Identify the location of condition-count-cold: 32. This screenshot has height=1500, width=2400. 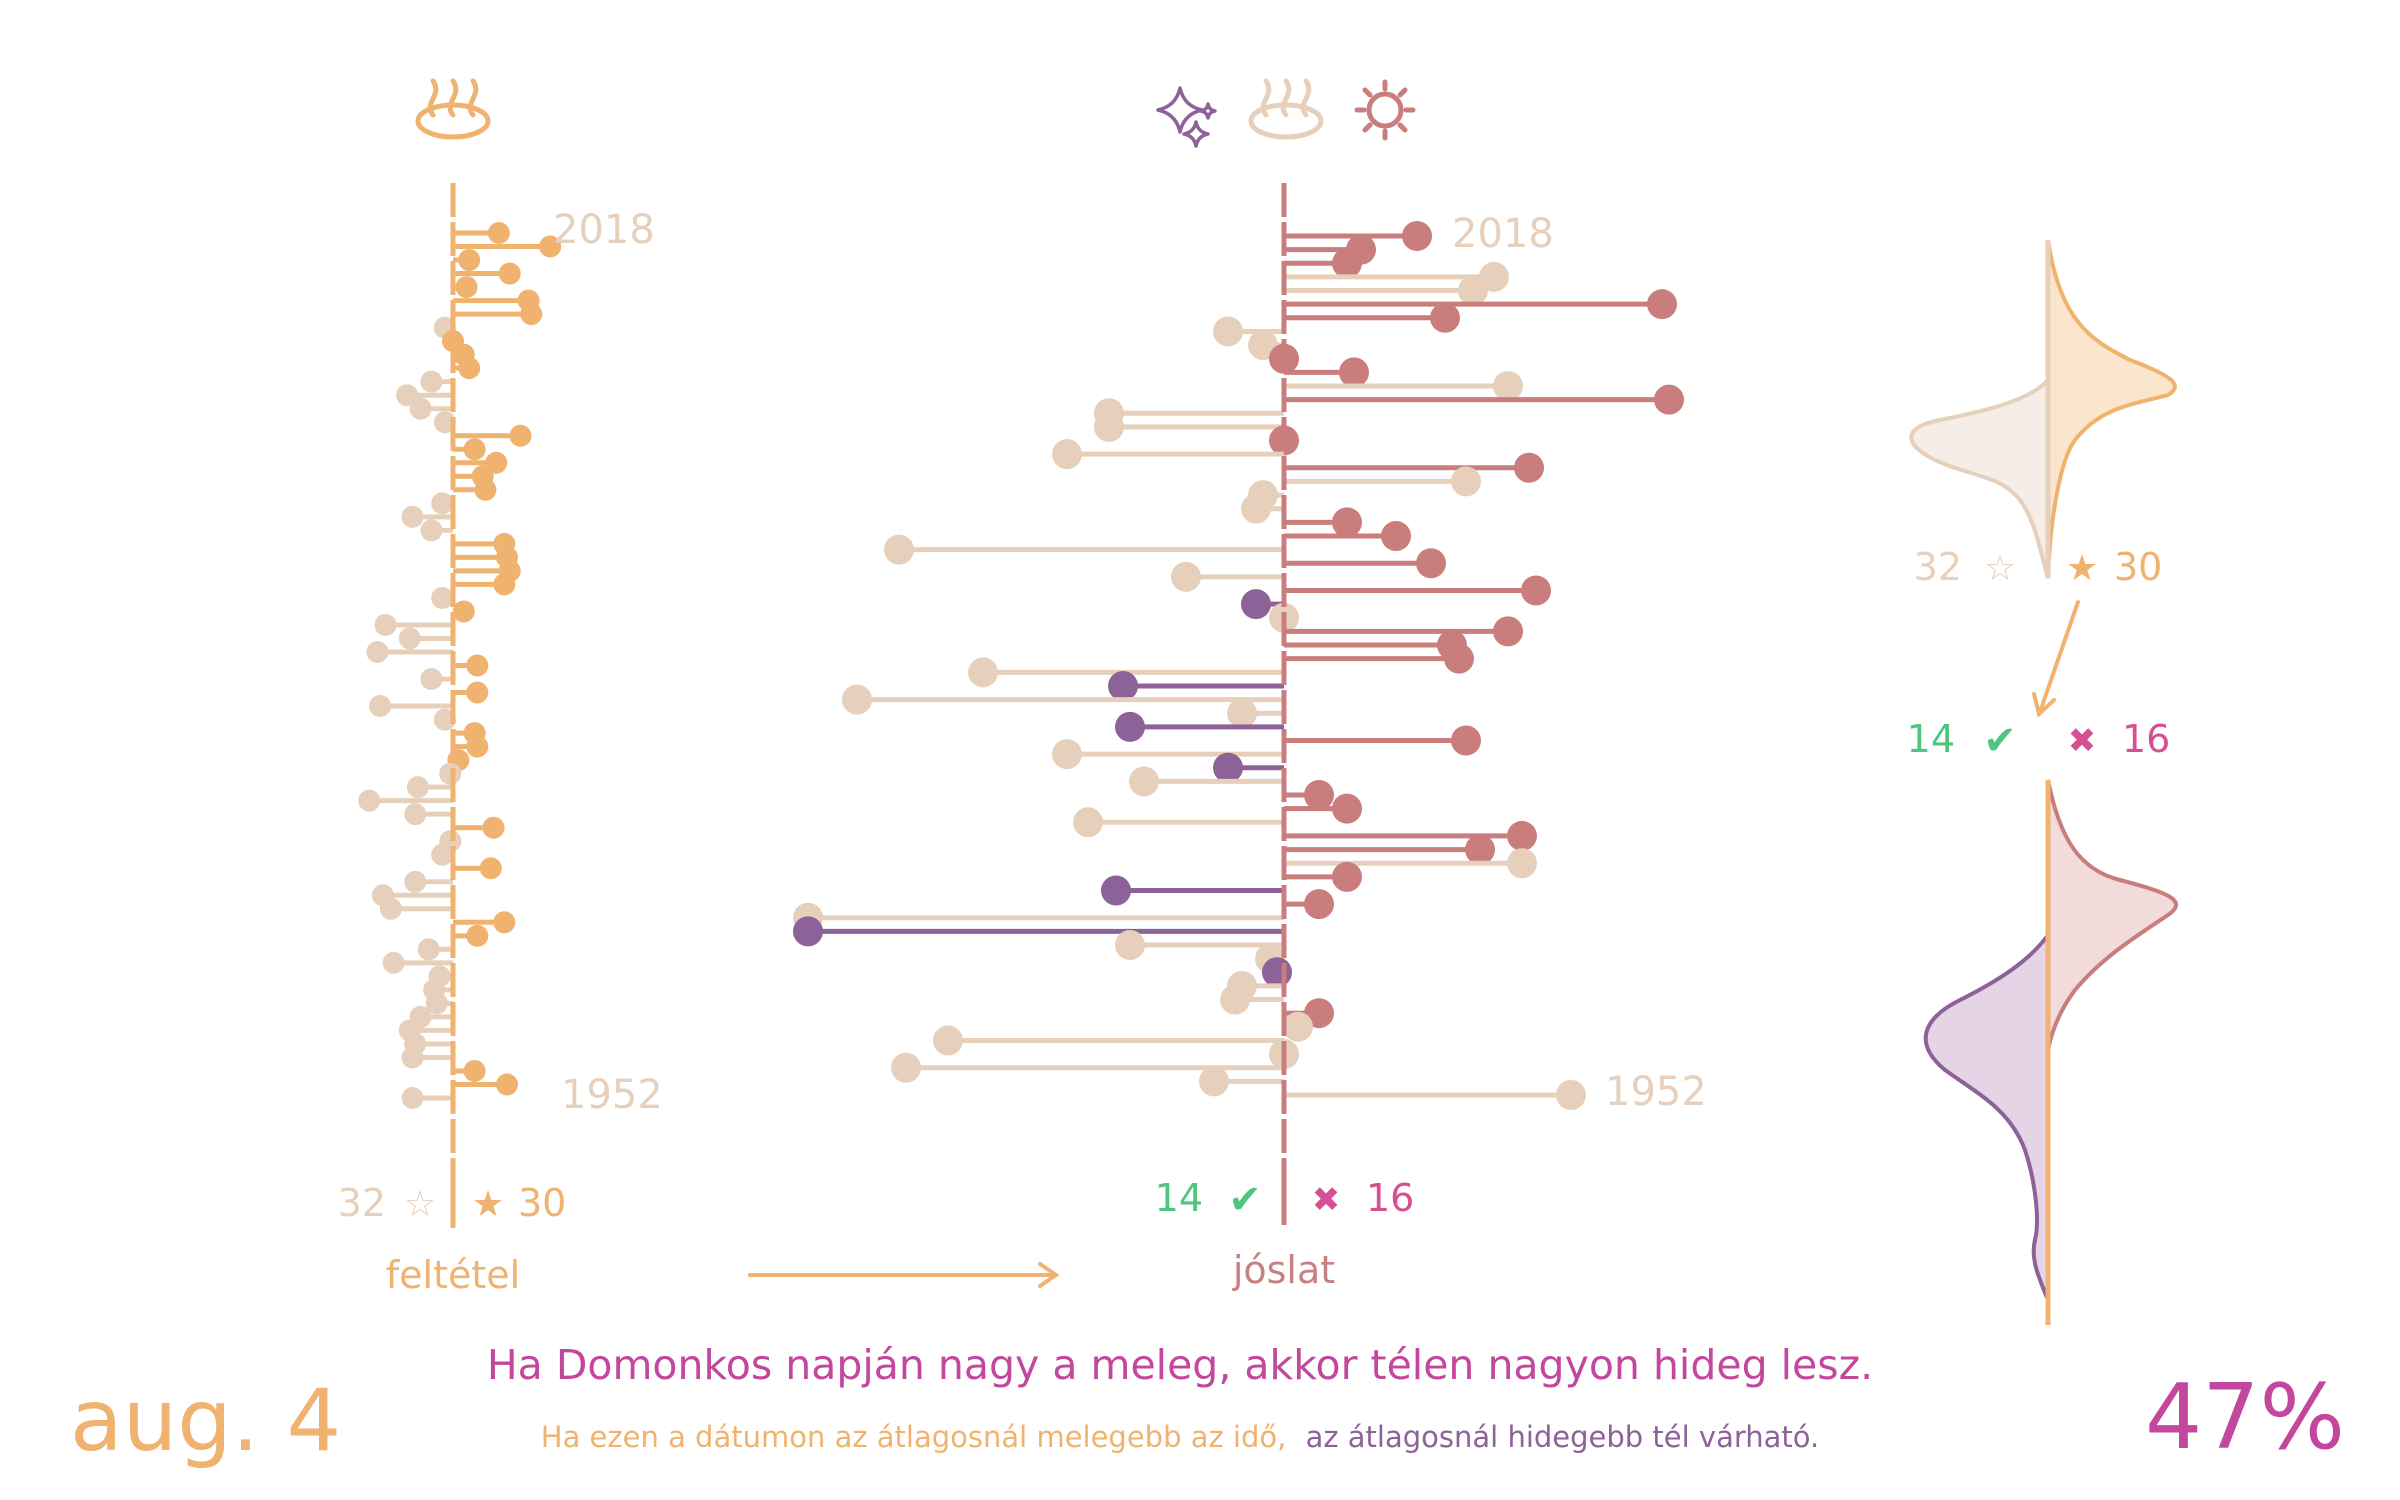
(362, 1203).